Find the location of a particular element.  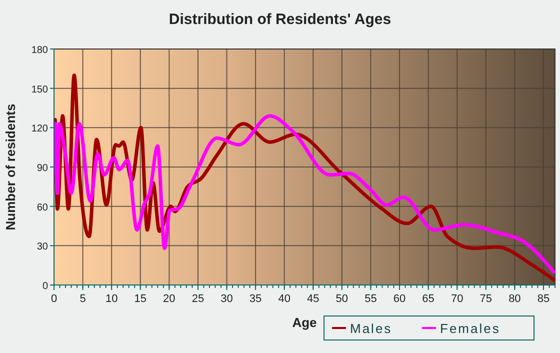

x-tick-label: 60 is located at coordinates (399, 299).